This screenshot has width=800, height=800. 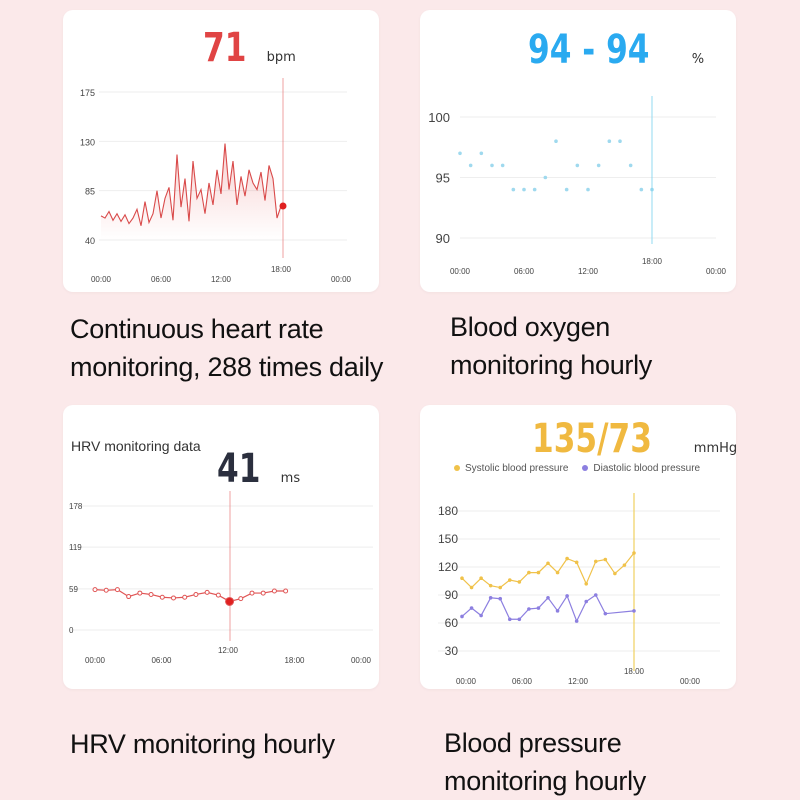 I want to click on y-tick-label: 40, so click(x=90, y=241).